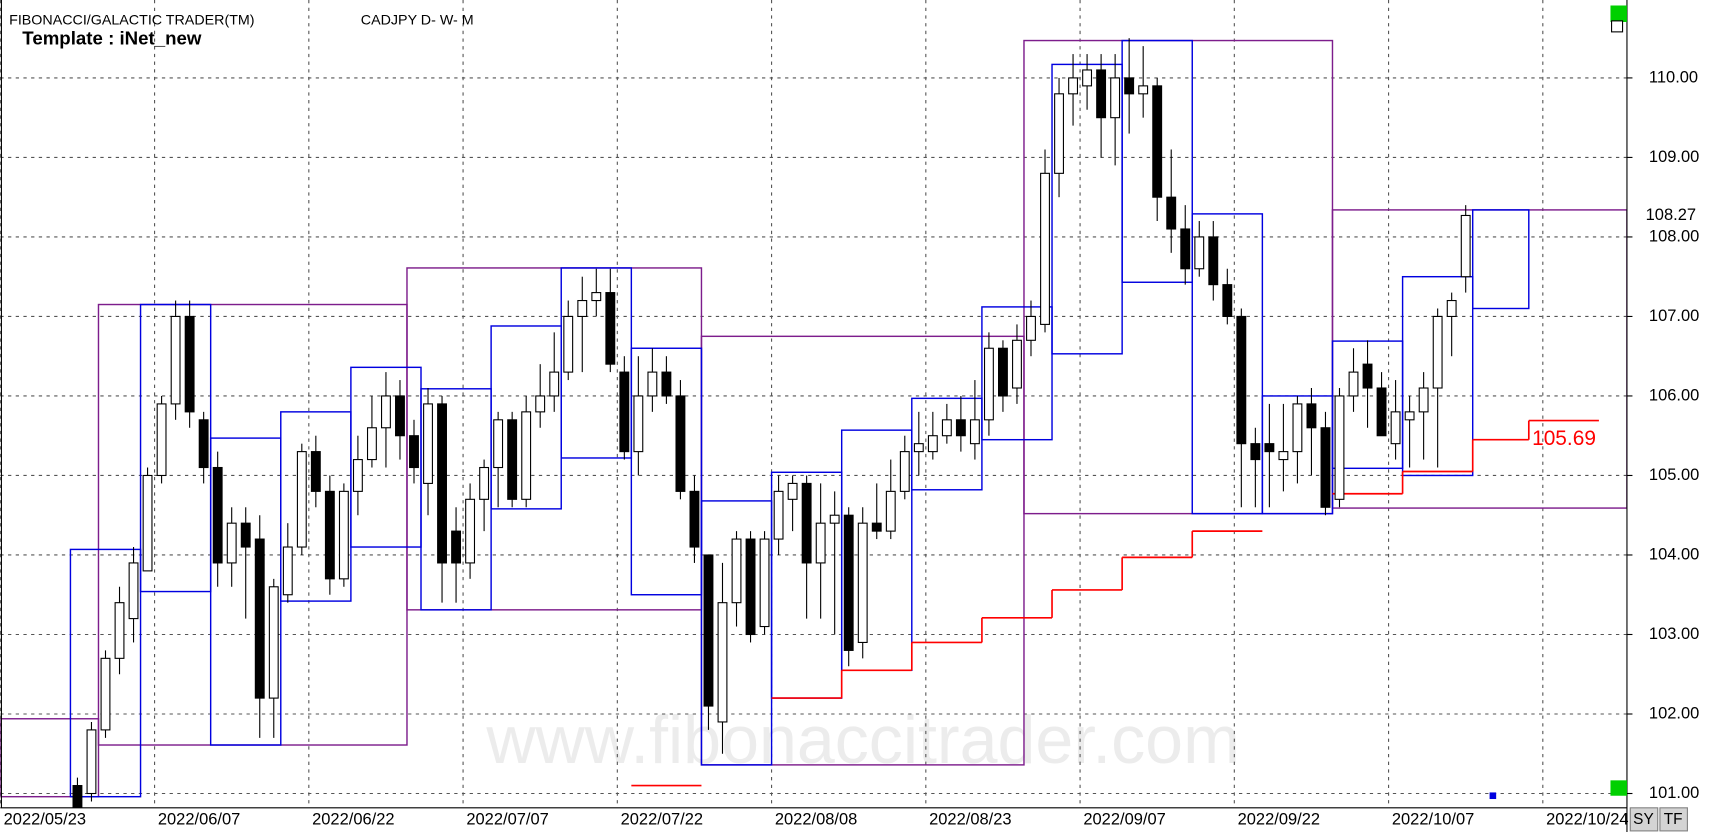  Describe the element at coordinates (970, 819) in the screenshot. I see `x-tick-label: 2022/08/23` at that location.